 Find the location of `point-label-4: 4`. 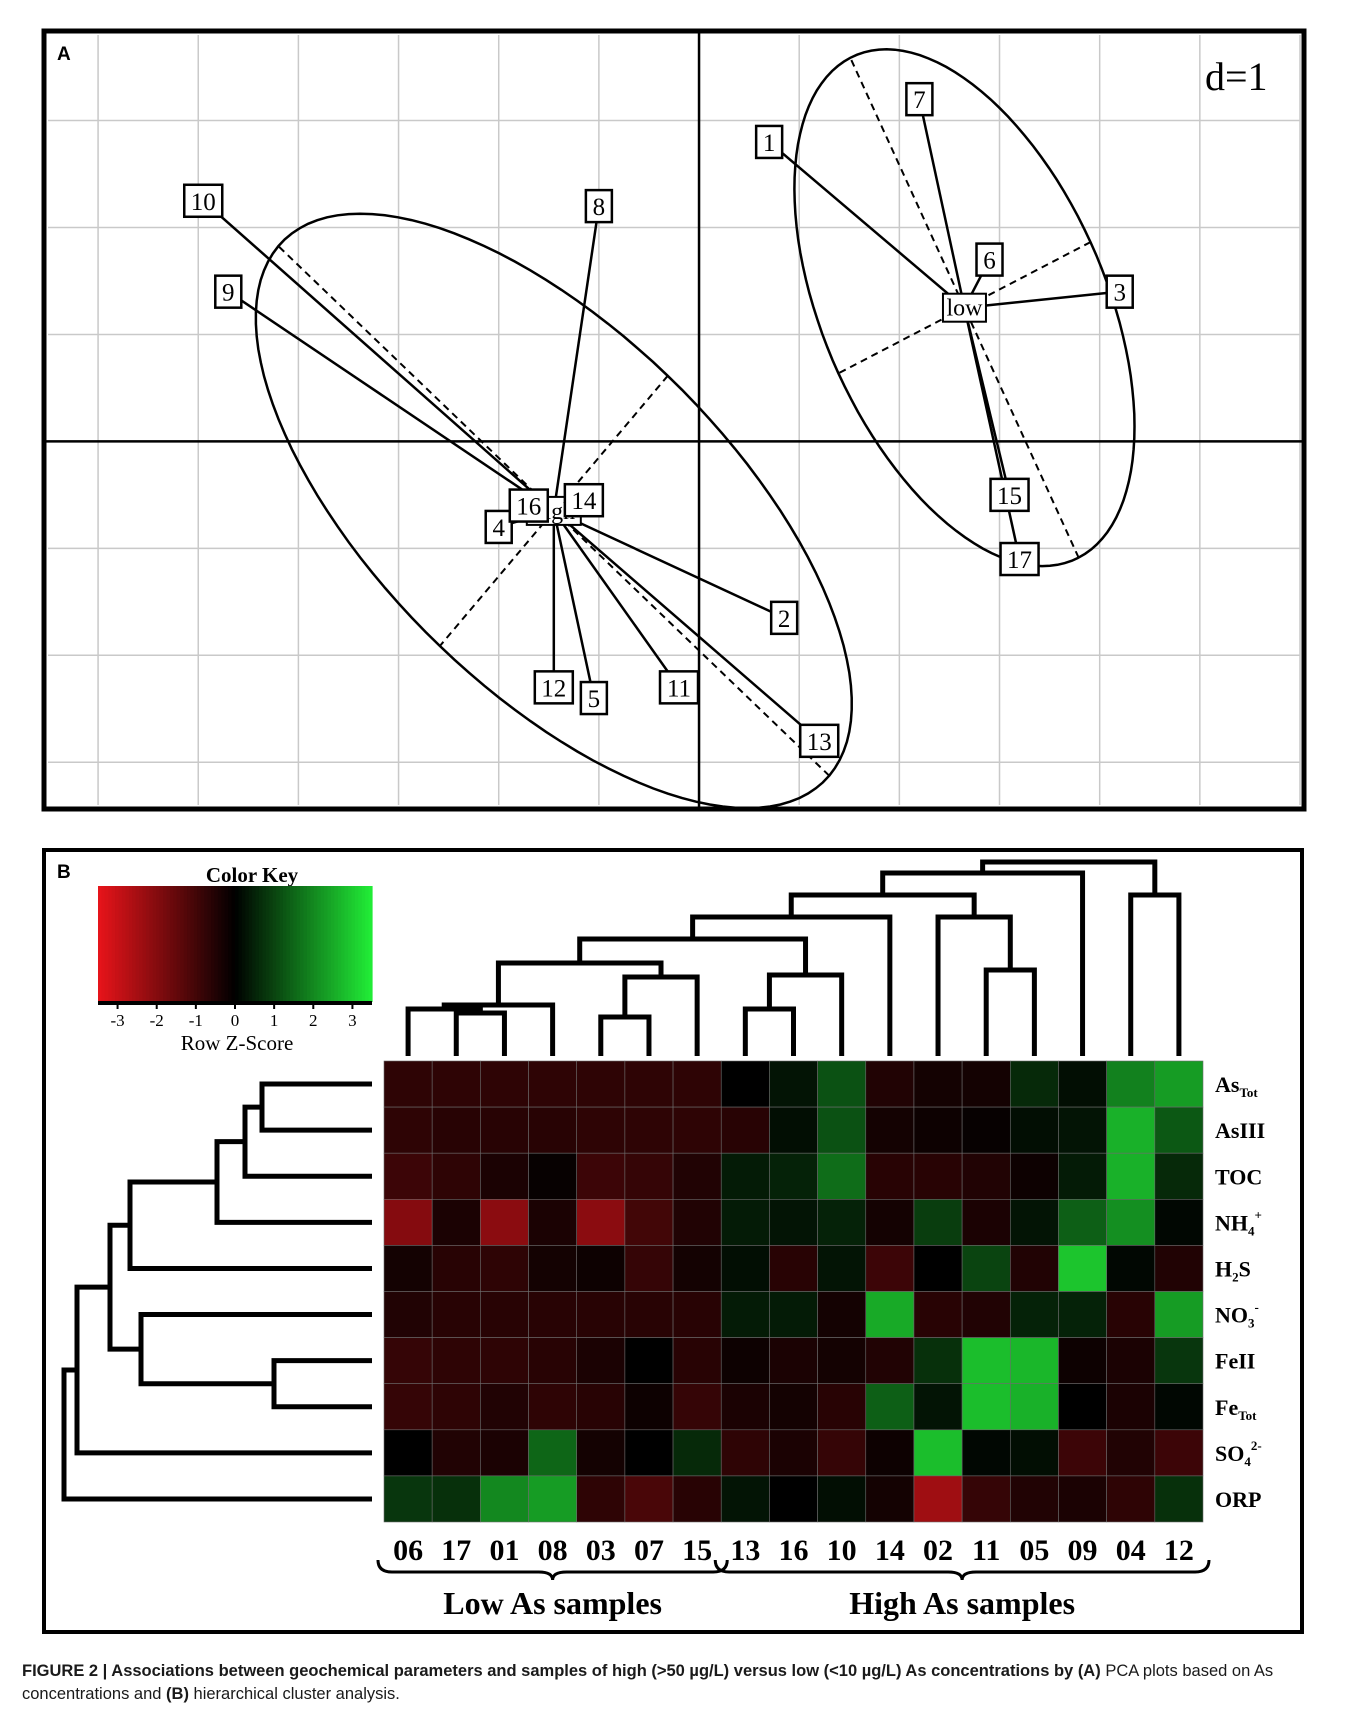

point-label-4: 4 is located at coordinates (498, 528).